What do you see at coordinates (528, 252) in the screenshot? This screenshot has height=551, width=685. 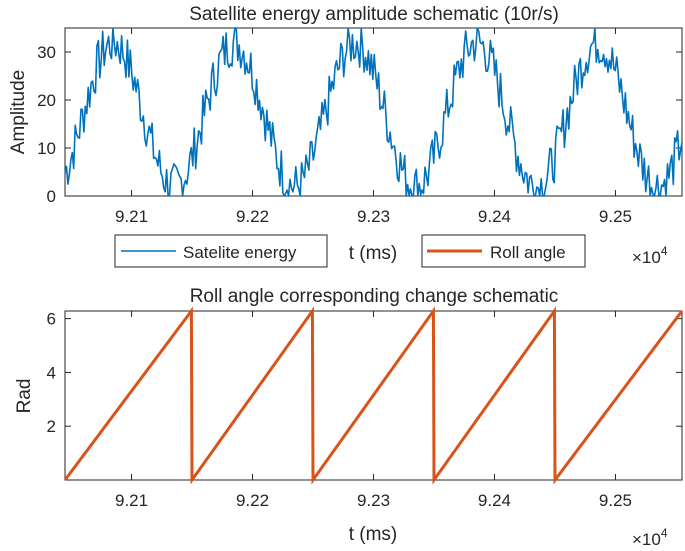 I see `legend-roll-label: Roll angle` at bounding box center [528, 252].